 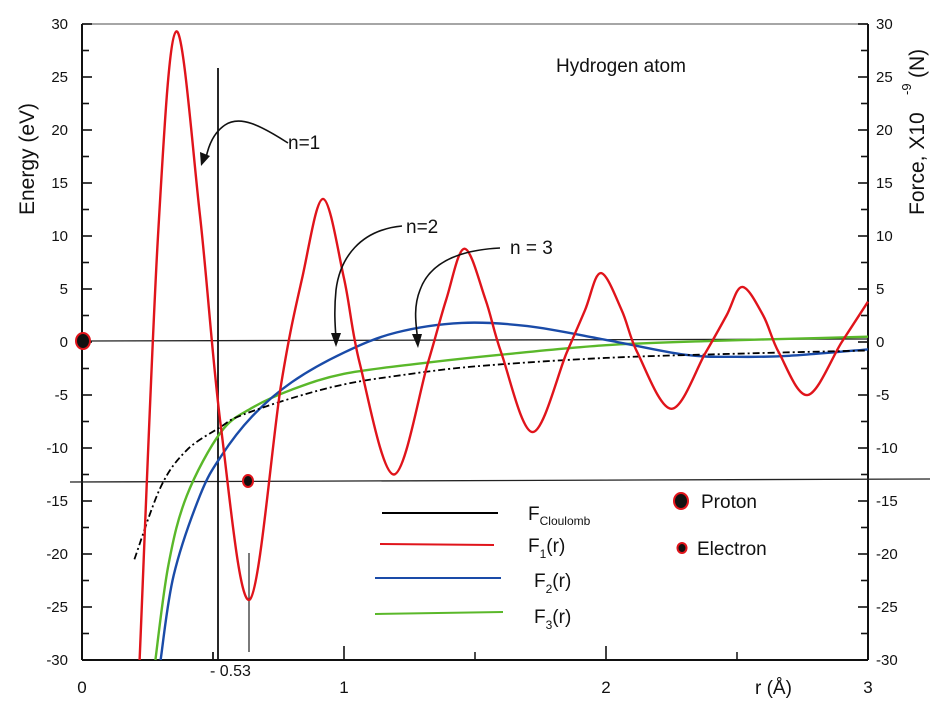 I want to click on left-y-tick-label: -5, so click(x=61, y=395).